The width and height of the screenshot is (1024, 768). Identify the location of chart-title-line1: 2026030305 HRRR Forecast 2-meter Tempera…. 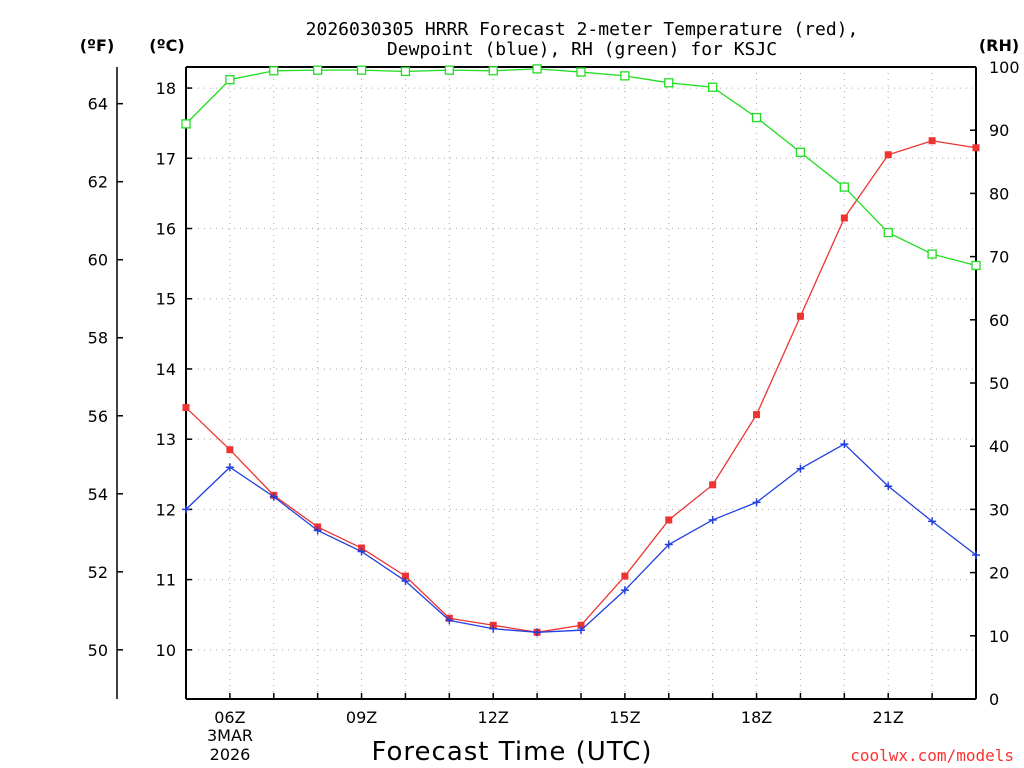
(582, 29).